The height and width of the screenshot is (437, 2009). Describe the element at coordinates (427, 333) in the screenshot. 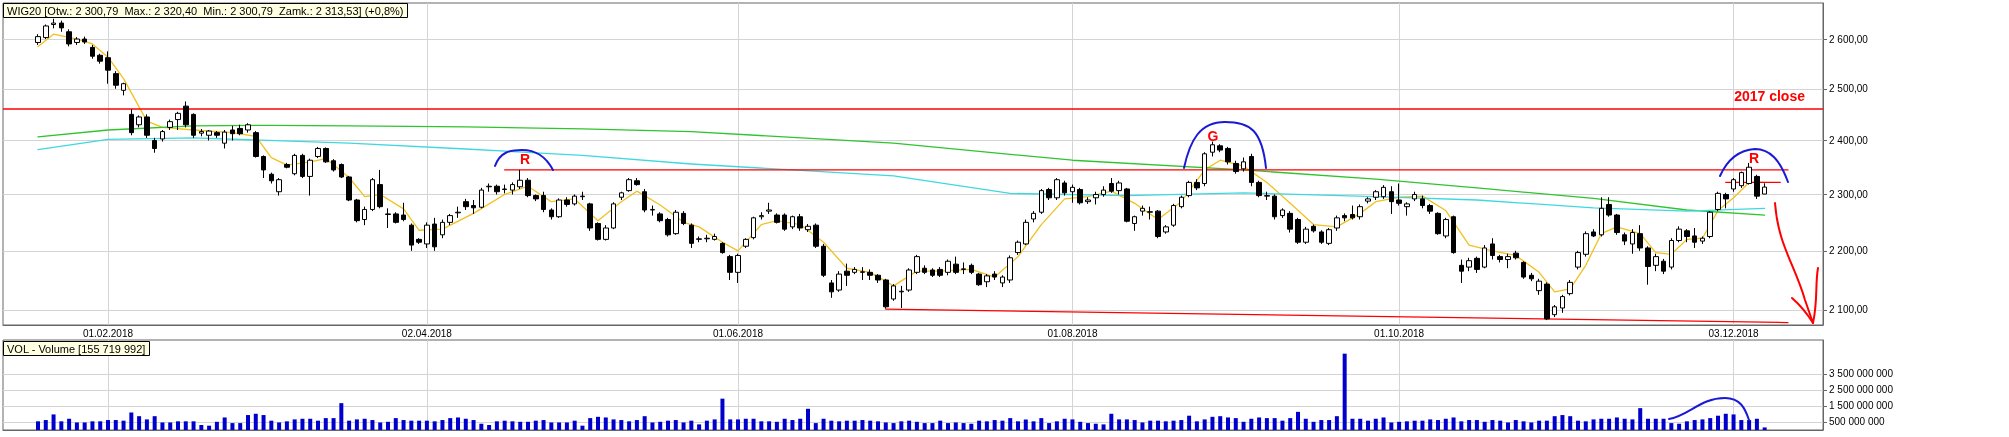

I see `x-tick-label: 02.04.2018` at that location.